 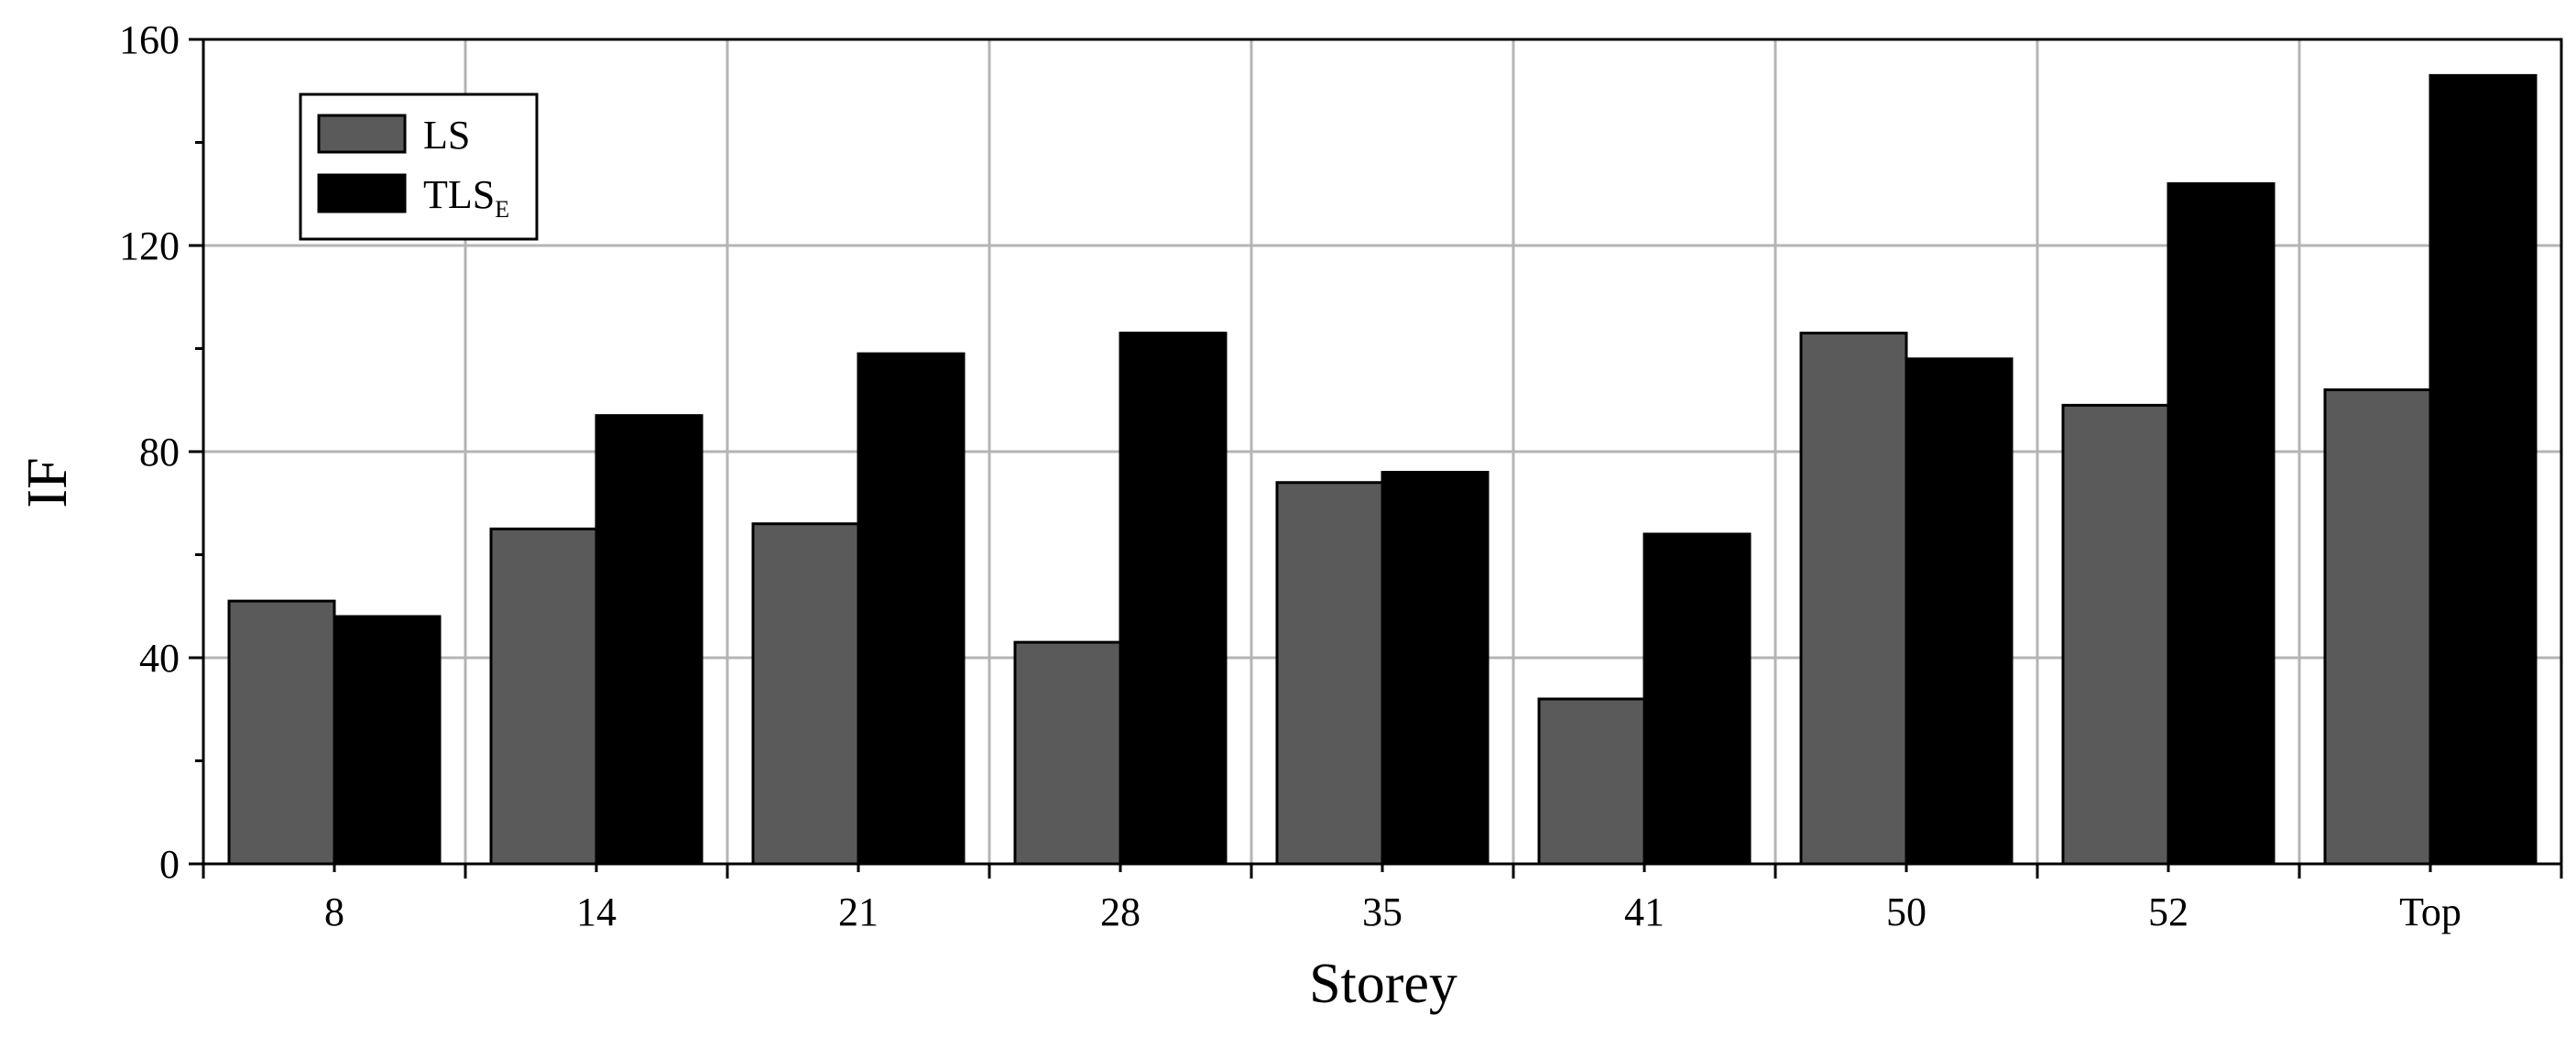 I want to click on y-tick-label: 0, so click(x=170, y=864).